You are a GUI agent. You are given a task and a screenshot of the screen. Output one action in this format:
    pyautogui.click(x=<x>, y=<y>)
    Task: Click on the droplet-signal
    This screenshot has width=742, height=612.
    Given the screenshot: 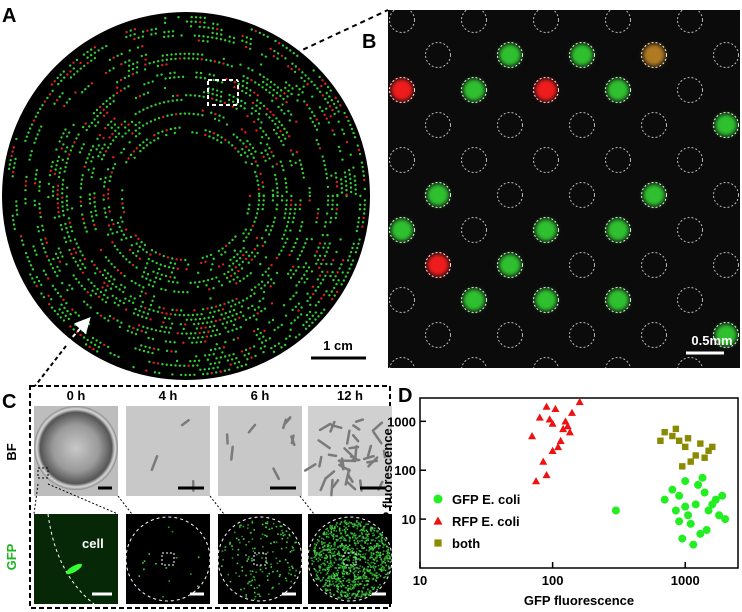 What is the action you would take?
    pyautogui.click(x=546, y=300)
    